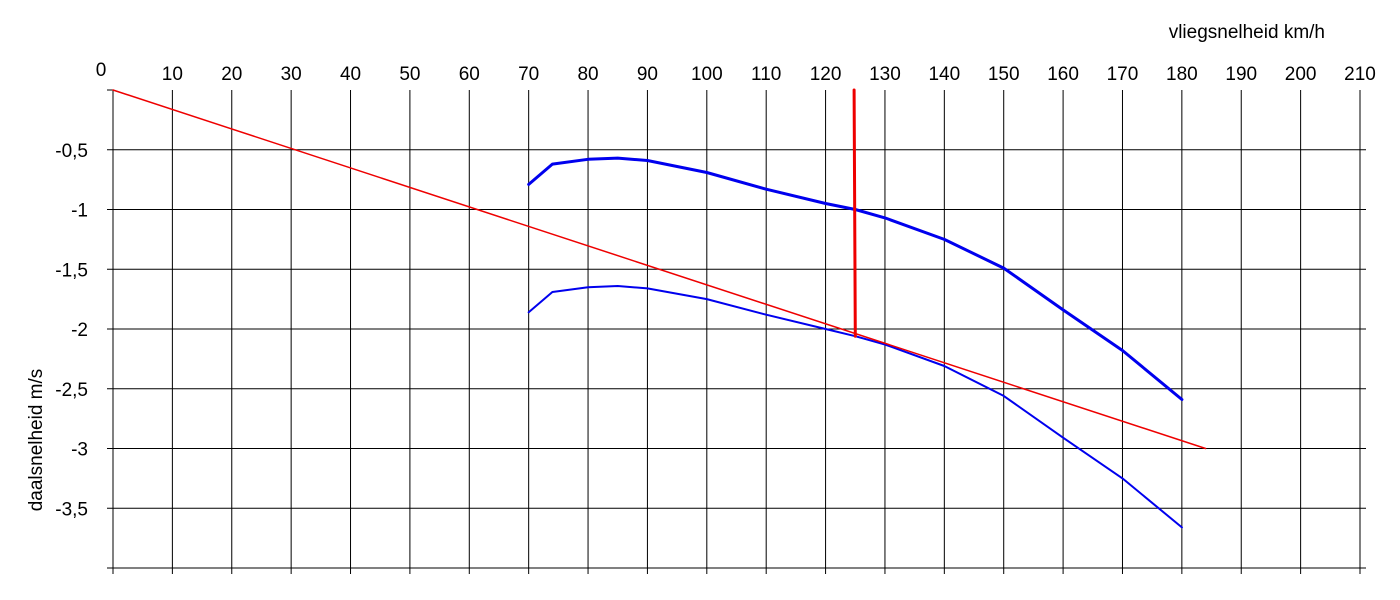 Image resolution: width=1400 pixels, height=600 pixels. I want to click on x-tick-label: 90, so click(647, 74).